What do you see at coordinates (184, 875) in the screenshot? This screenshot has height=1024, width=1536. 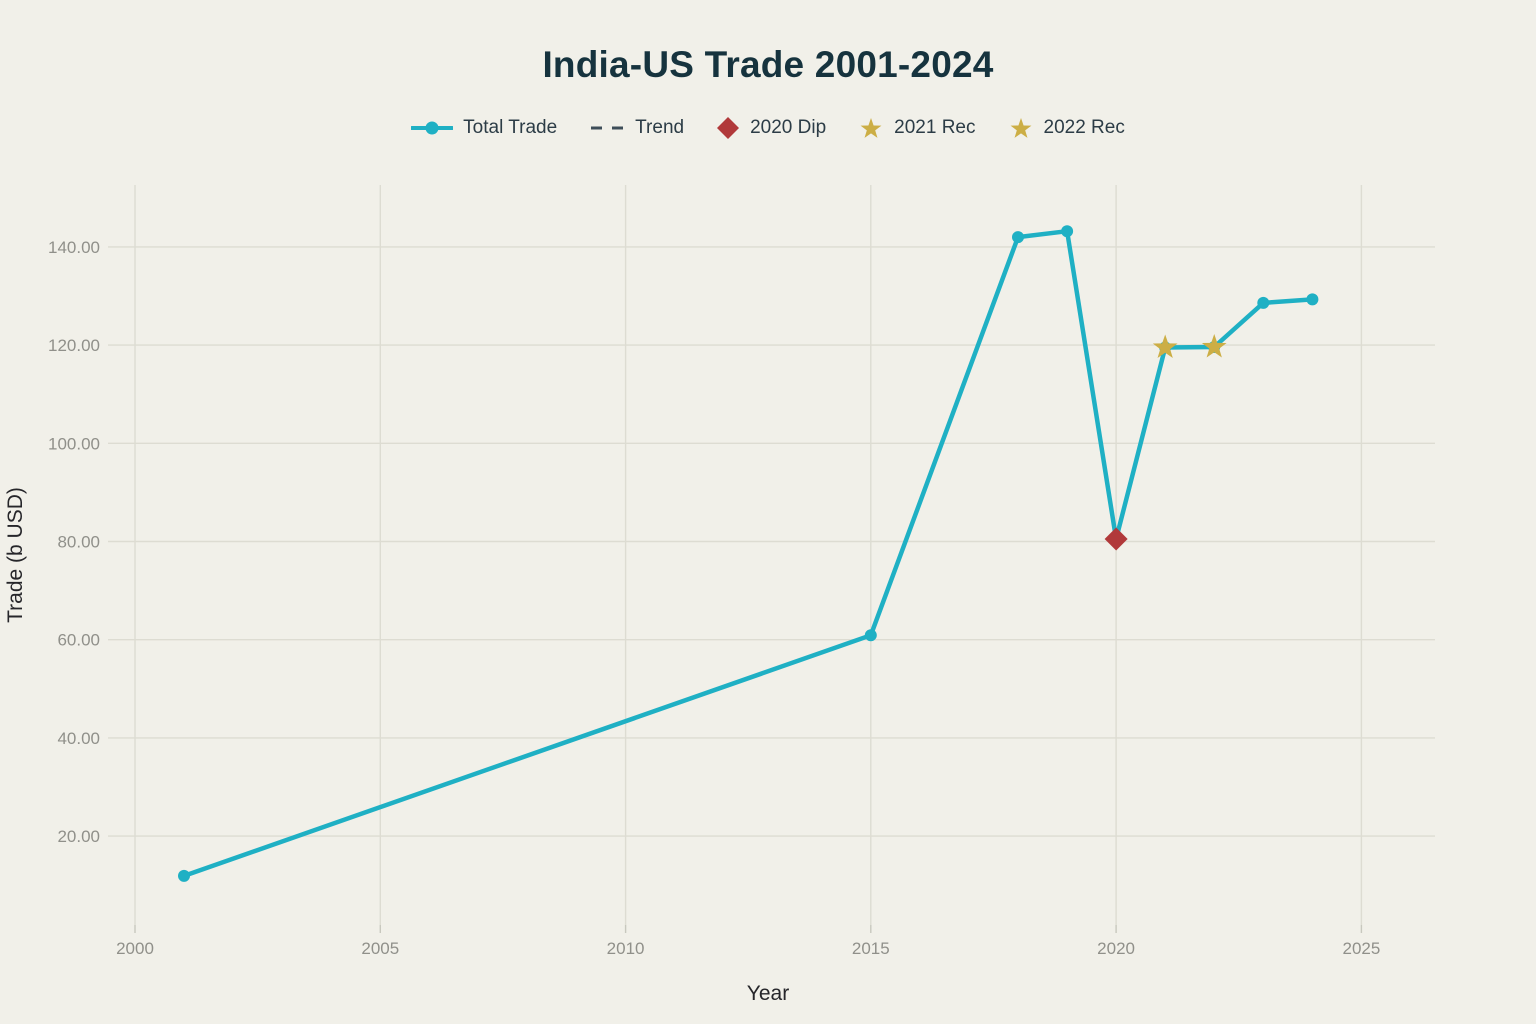 I see `data-point-2001` at bounding box center [184, 875].